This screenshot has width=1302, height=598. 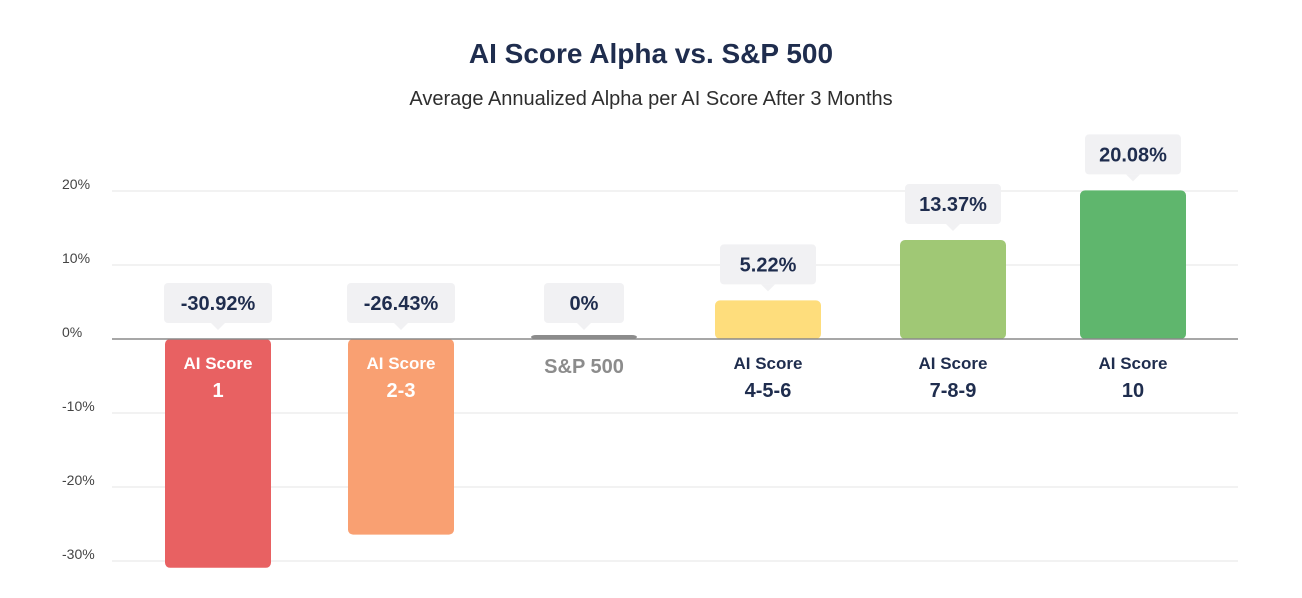 What do you see at coordinates (78, 554) in the screenshot?
I see `y-tick-label: -30%` at bounding box center [78, 554].